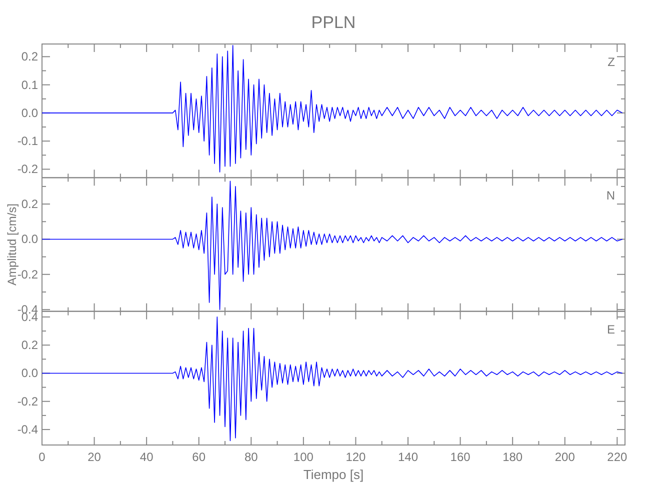 This screenshot has height=500, width=650. I want to click on x-tick-label: 160, so click(460, 457).